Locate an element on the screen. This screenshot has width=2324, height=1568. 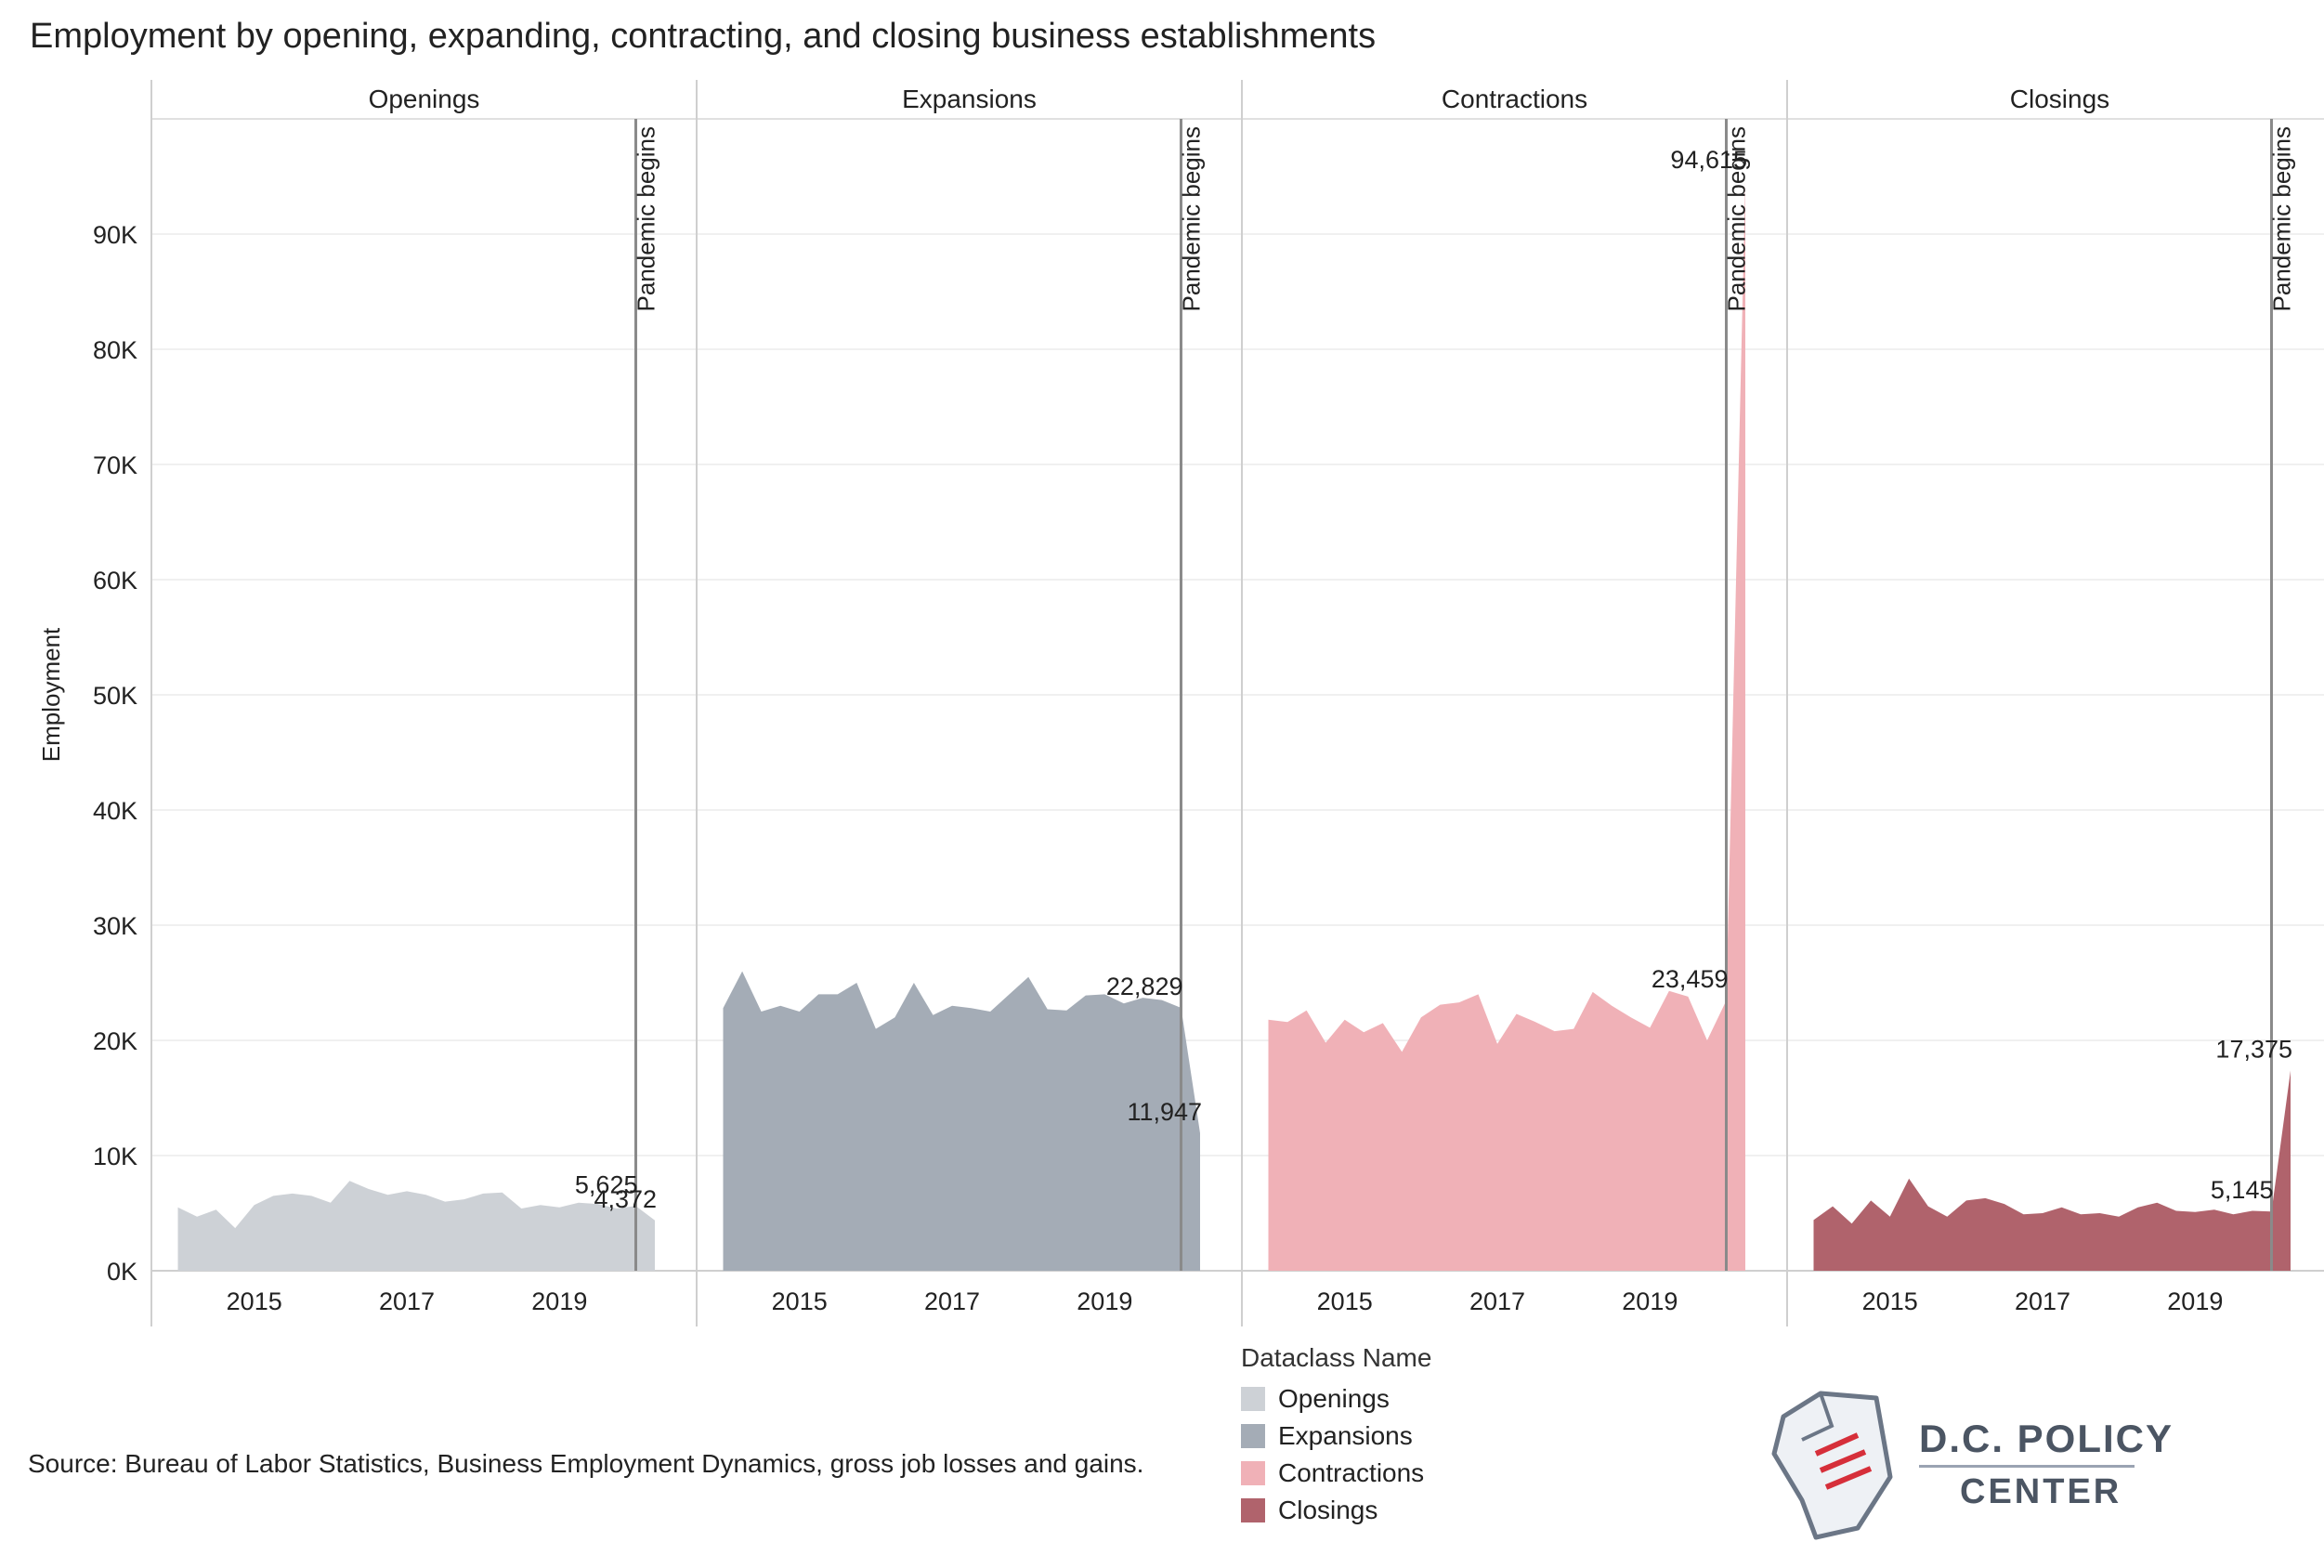
data-label: 5,145 is located at coordinates (2242, 1190).